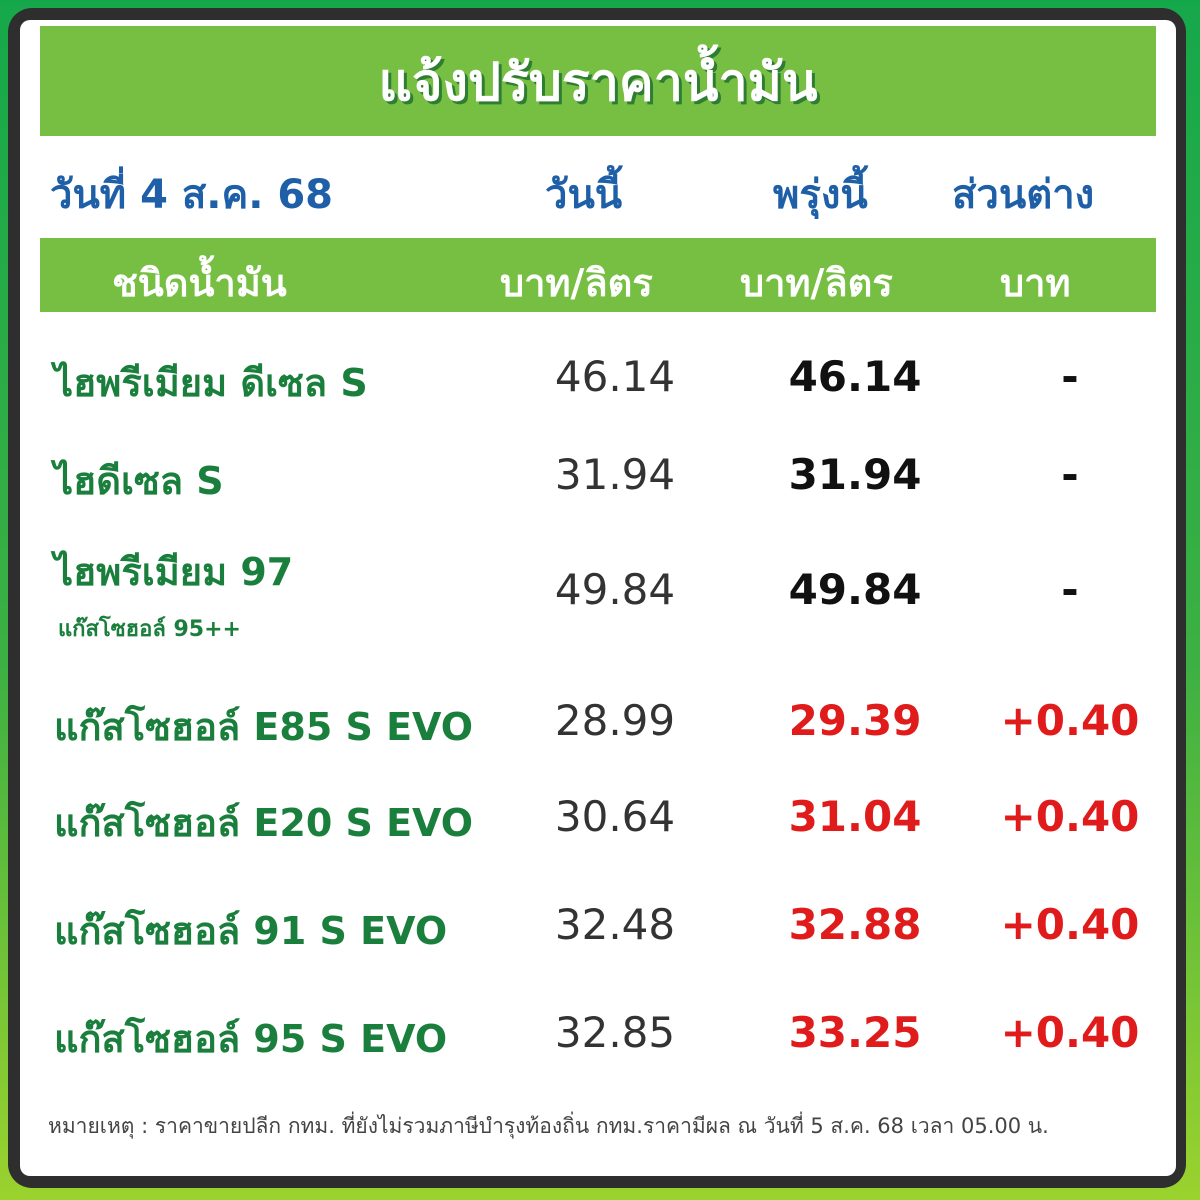 The height and width of the screenshot is (1200, 1200). I want to click on price-today: 46.14, so click(615, 376).